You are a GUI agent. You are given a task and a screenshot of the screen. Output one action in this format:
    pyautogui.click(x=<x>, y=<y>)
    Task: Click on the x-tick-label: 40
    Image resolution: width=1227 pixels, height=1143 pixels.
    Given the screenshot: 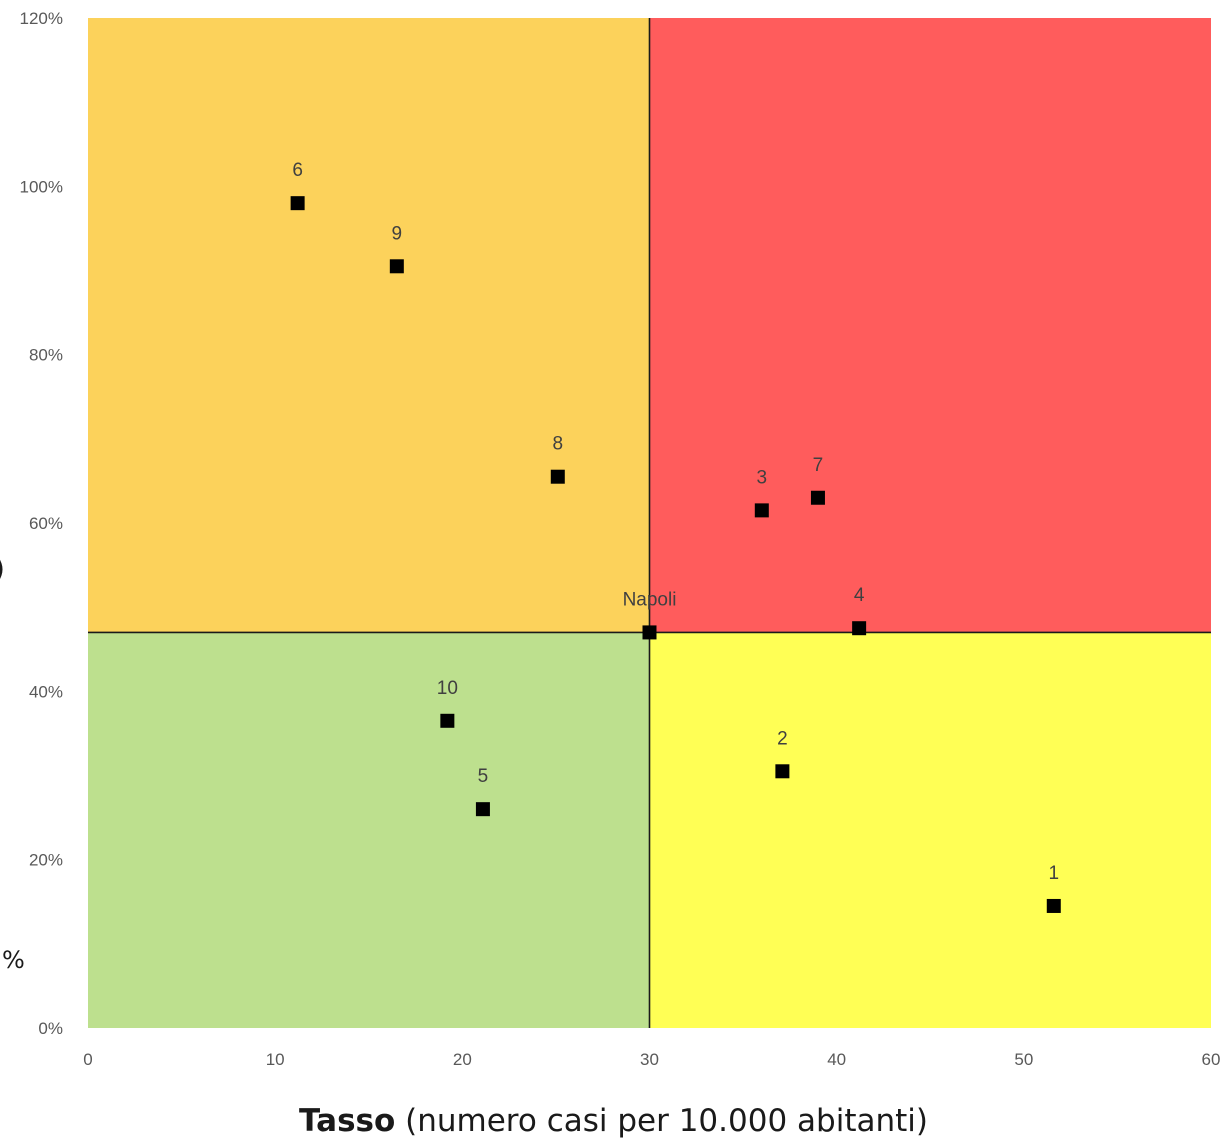 What is the action you would take?
    pyautogui.click(x=836, y=1059)
    